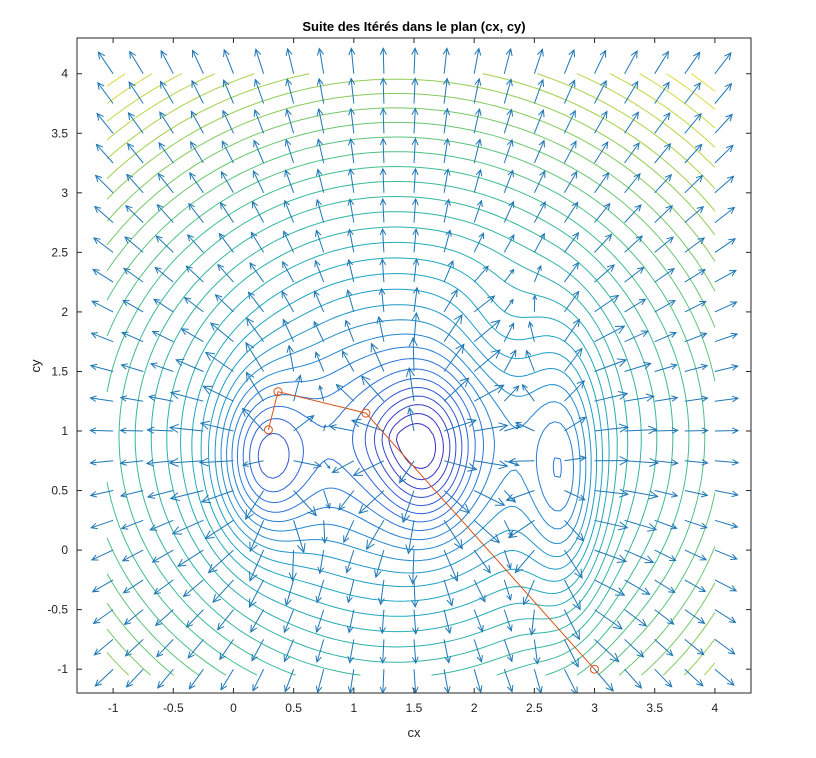  What do you see at coordinates (57, 610) in the screenshot?
I see `y-tick-label: -0.5` at bounding box center [57, 610].